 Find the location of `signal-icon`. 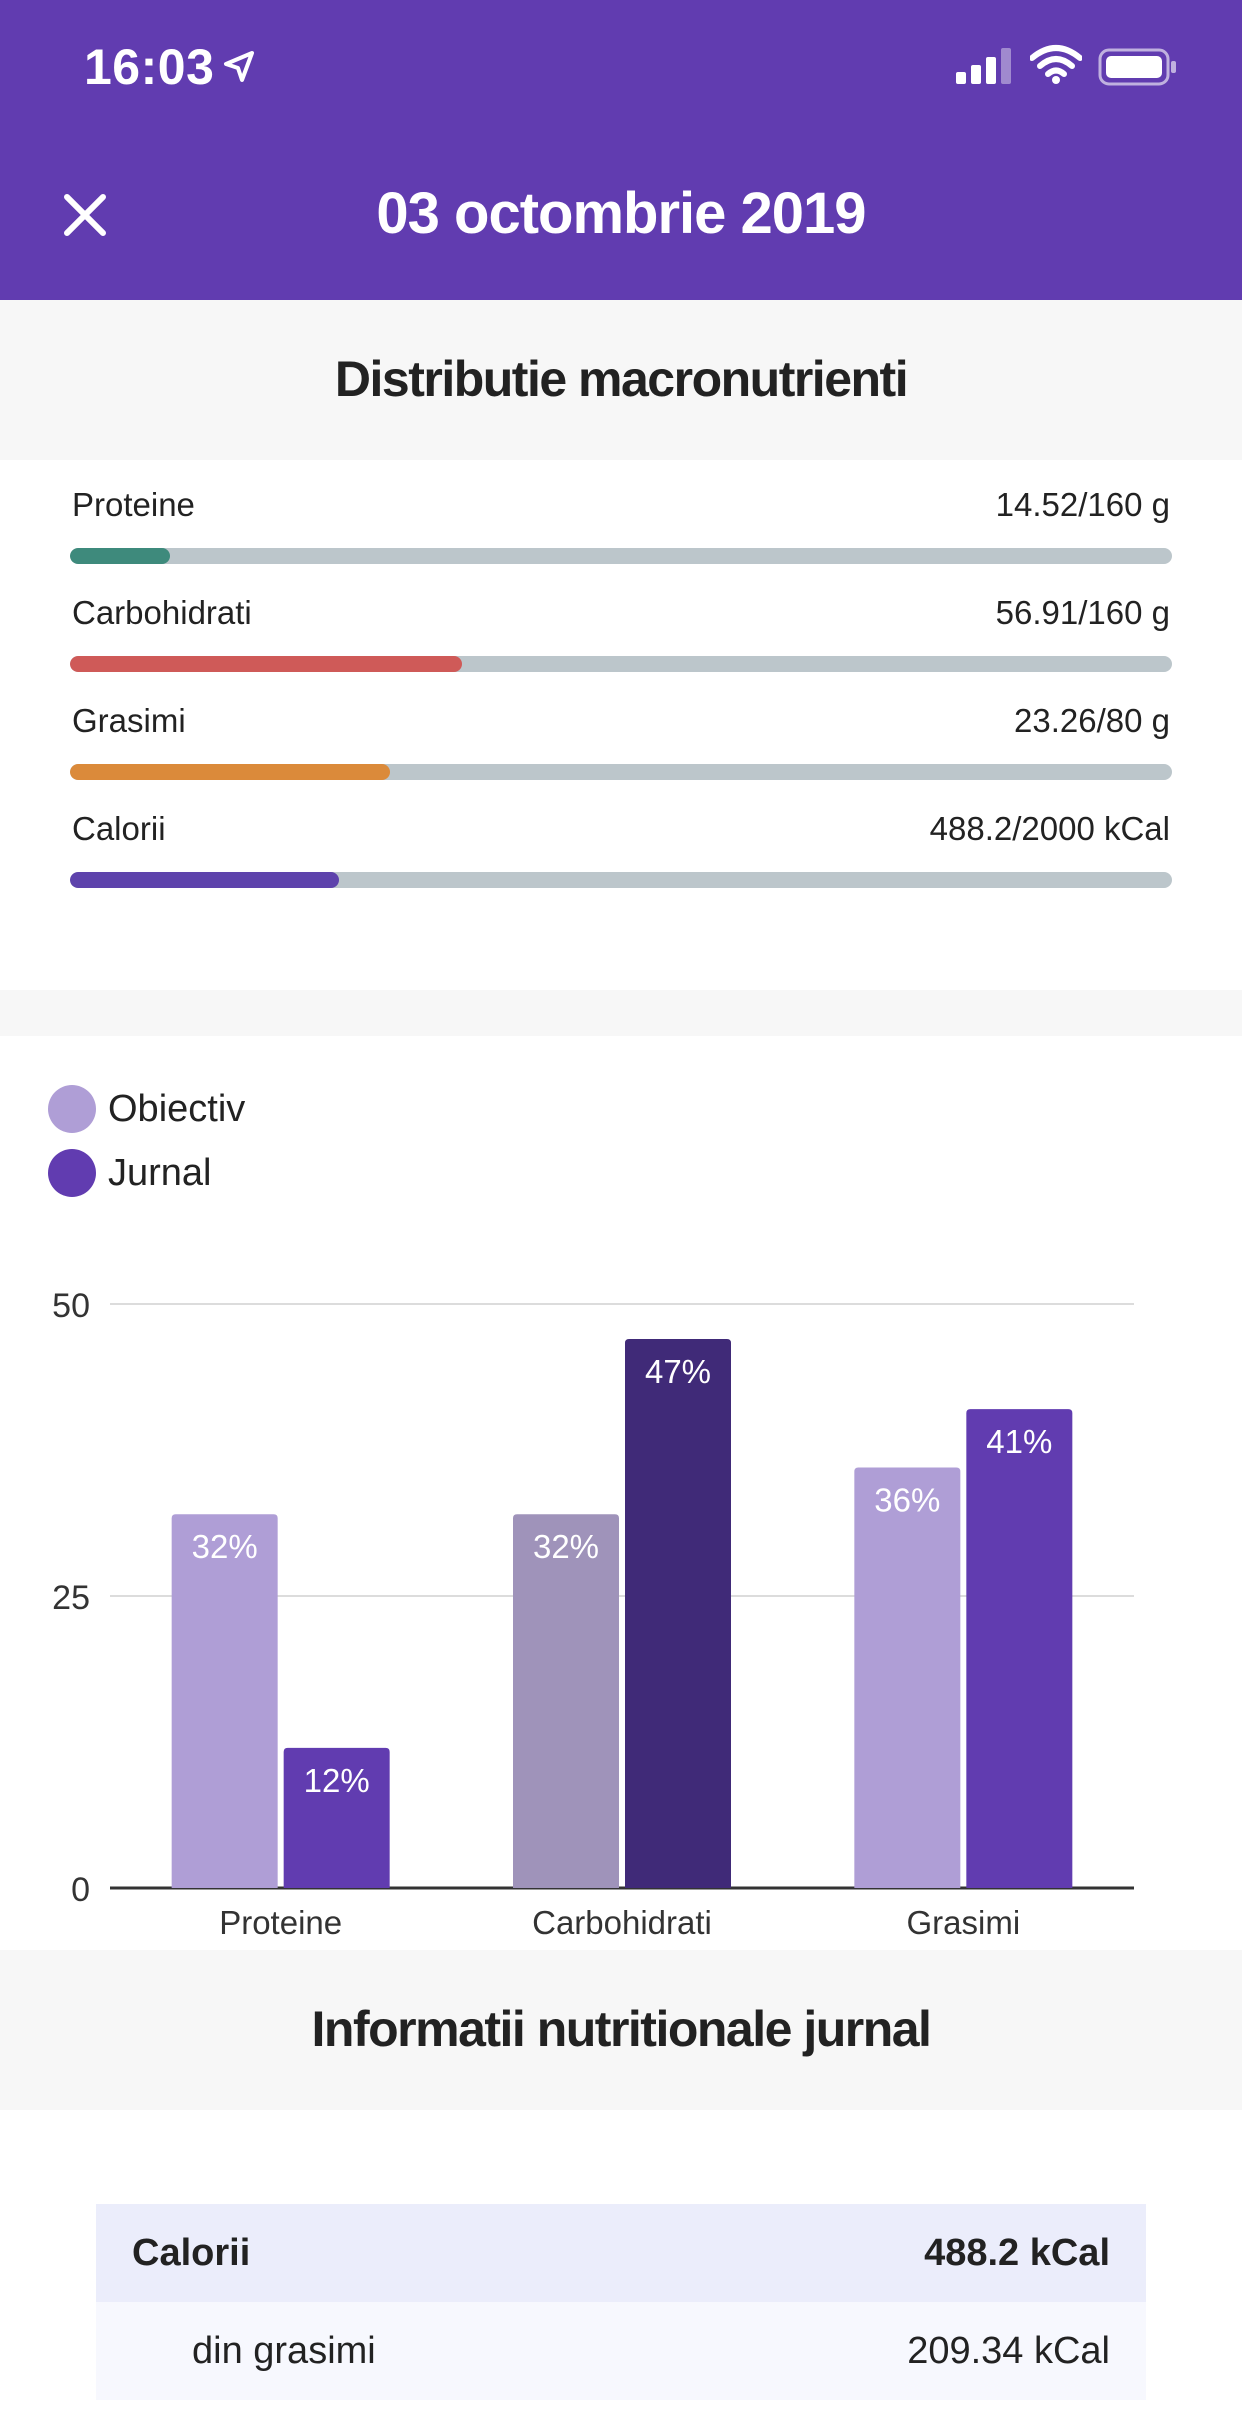

signal-icon is located at coordinates (985, 68).